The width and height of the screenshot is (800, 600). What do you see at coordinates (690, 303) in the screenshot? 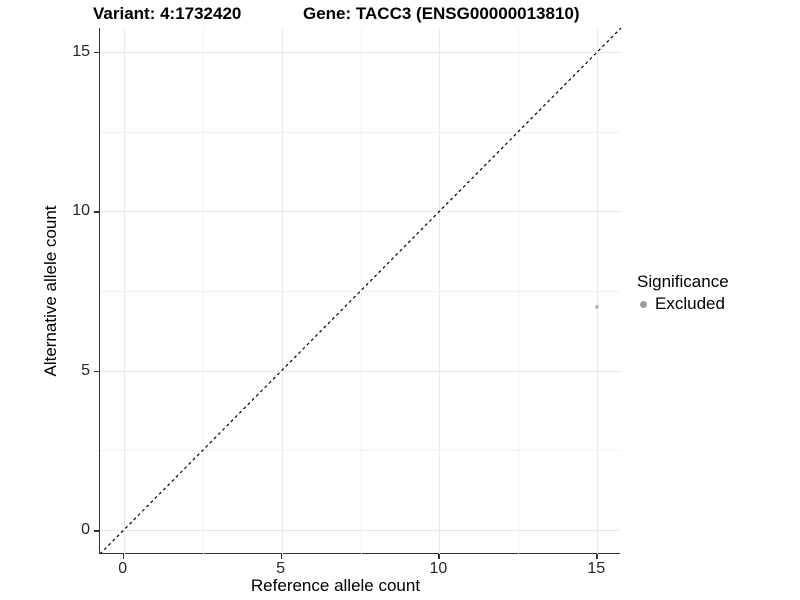
I see `legend-entry-label: Excluded` at bounding box center [690, 303].